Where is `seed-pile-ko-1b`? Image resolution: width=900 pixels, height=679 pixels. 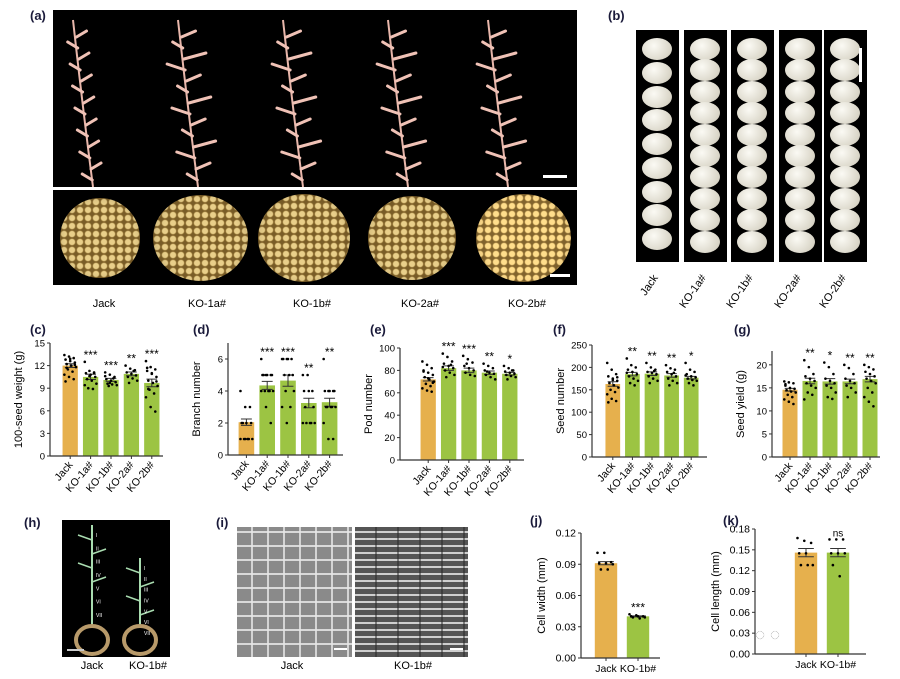
seed-pile-ko-1b is located at coordinates (304, 238).